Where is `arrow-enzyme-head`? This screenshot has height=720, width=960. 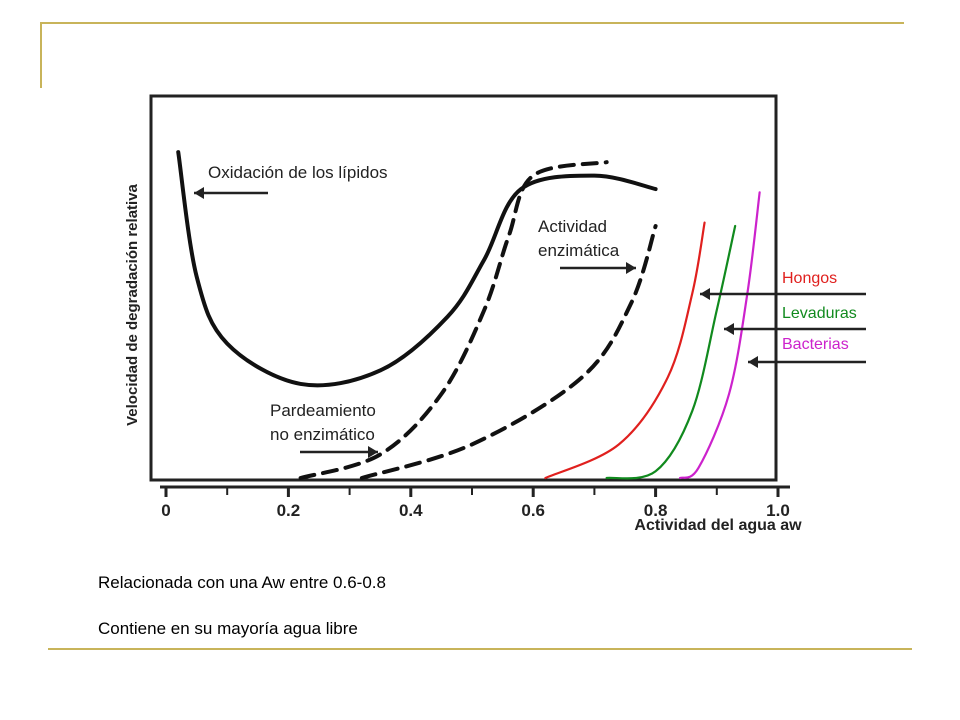
arrow-enzyme-head is located at coordinates (631, 268).